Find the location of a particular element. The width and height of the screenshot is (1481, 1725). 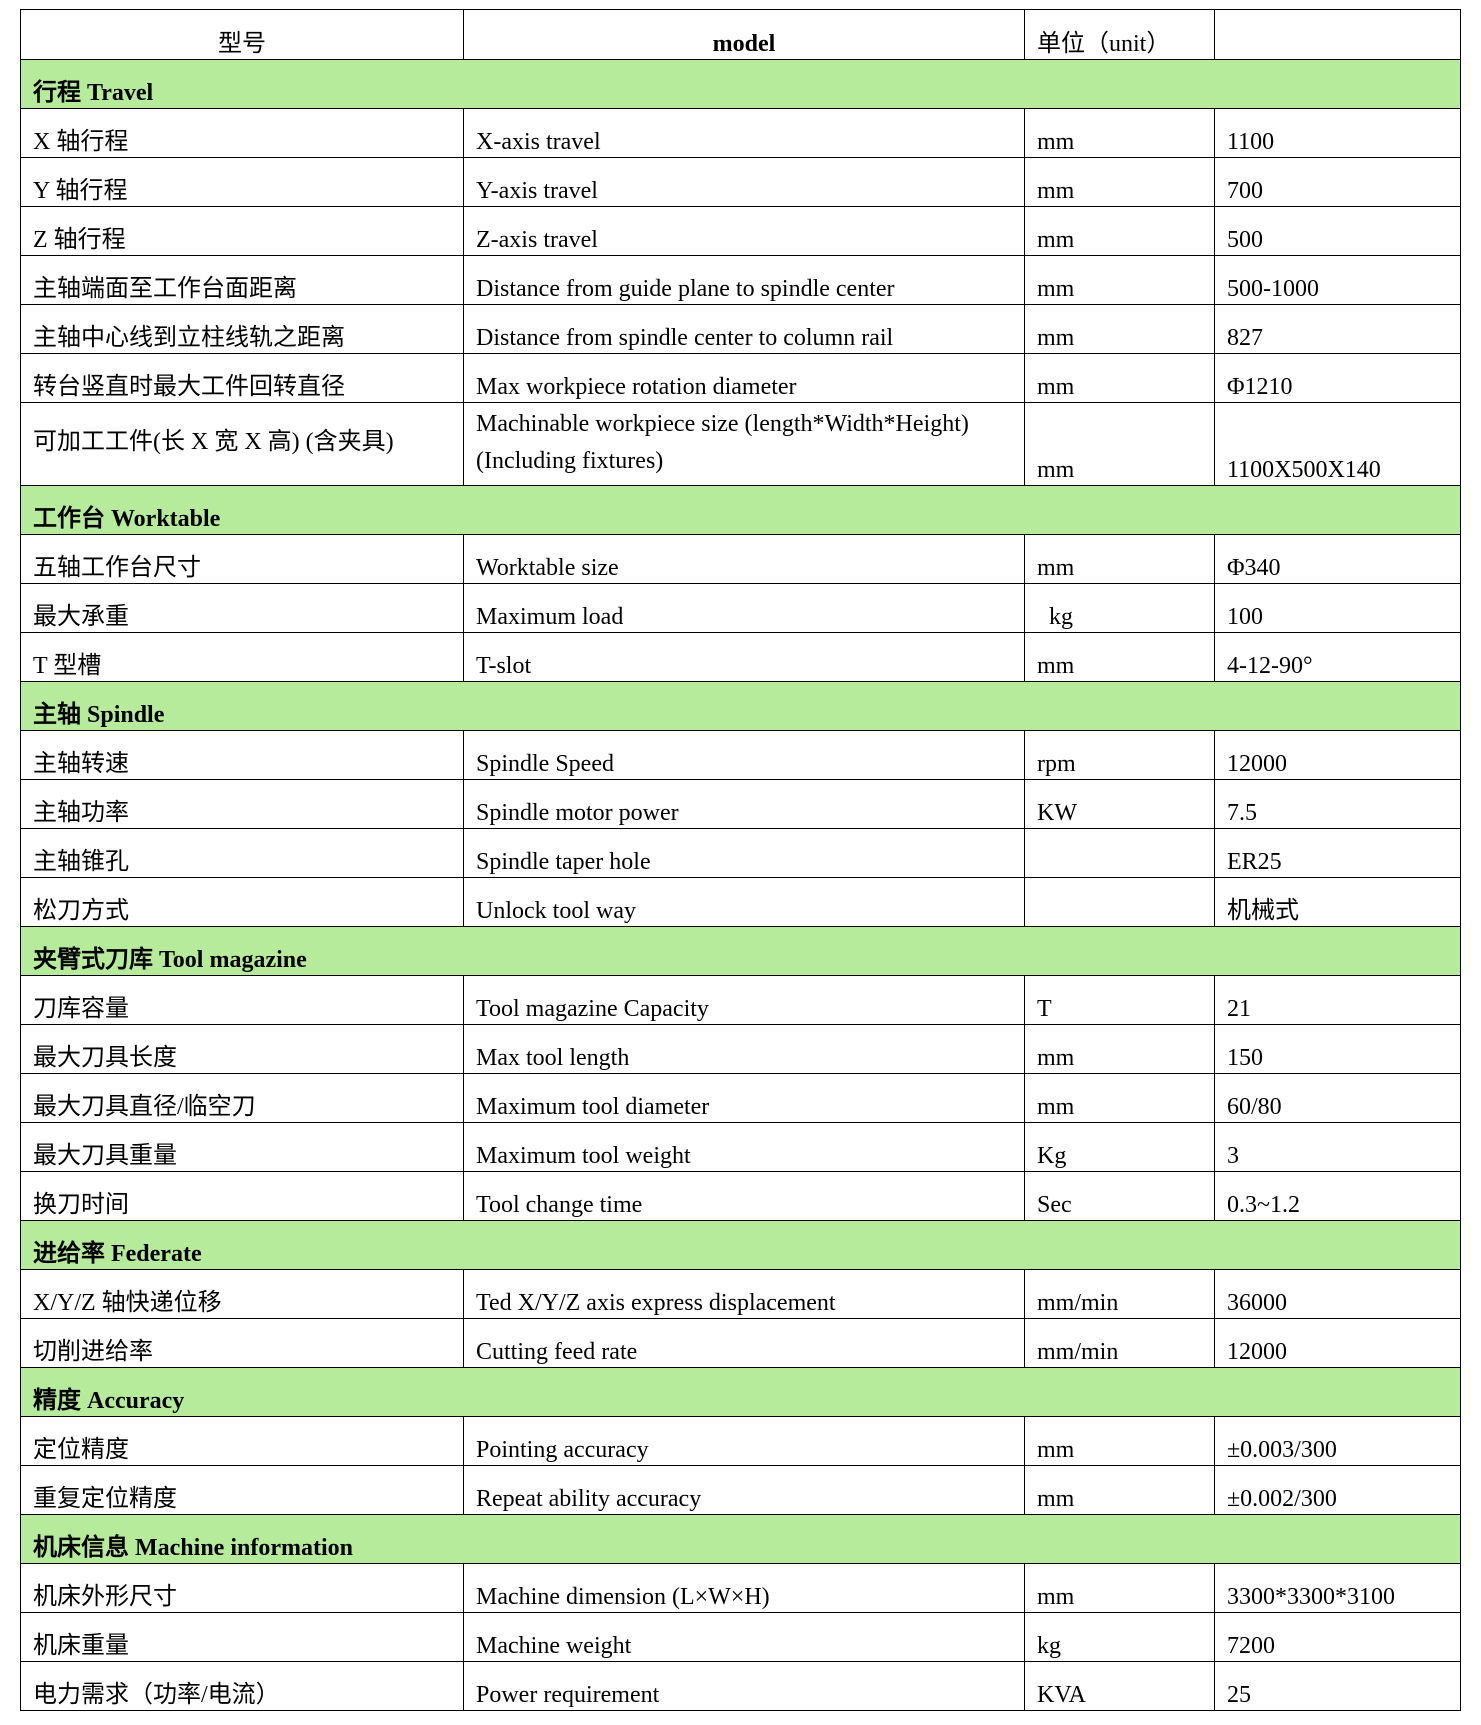

spec-value: 60/80 is located at coordinates (1337, 1098).